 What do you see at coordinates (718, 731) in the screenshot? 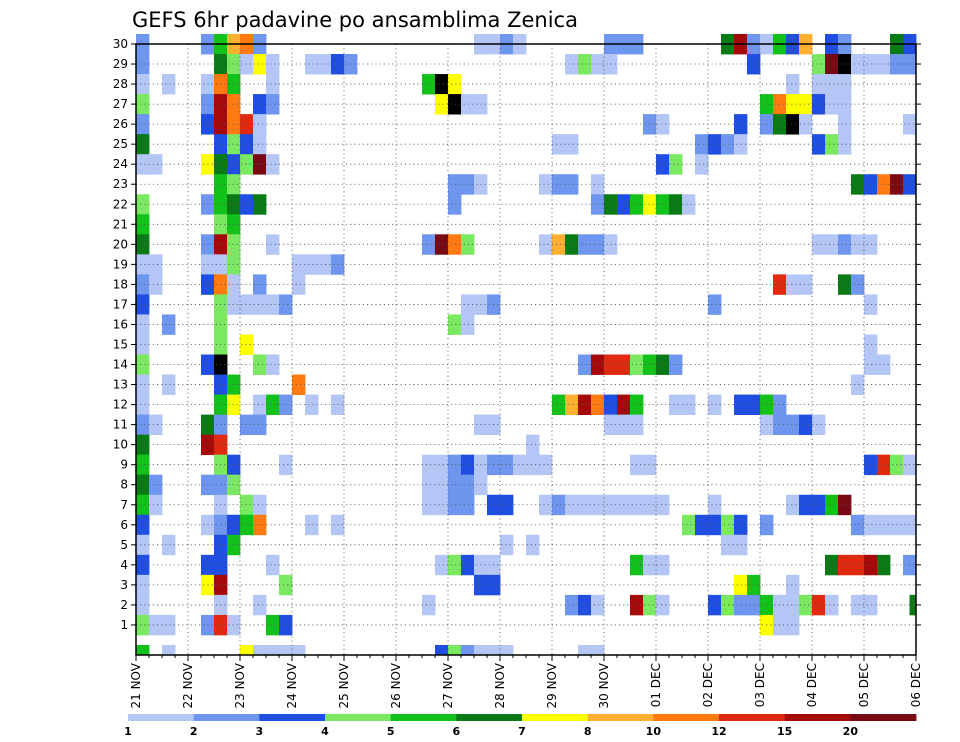
I see `colorbar-label: 12` at bounding box center [718, 731].